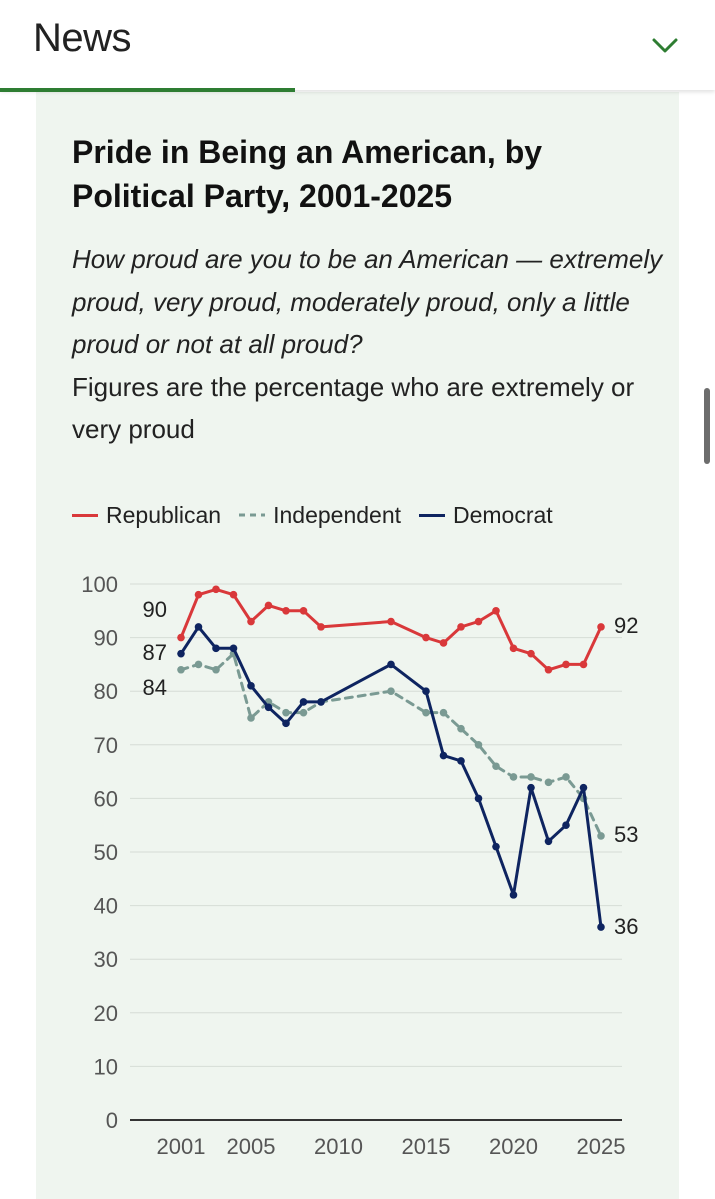 Image resolution: width=715 pixels, height=1199 pixels. I want to click on y-tick-label: 10, so click(106, 1066).